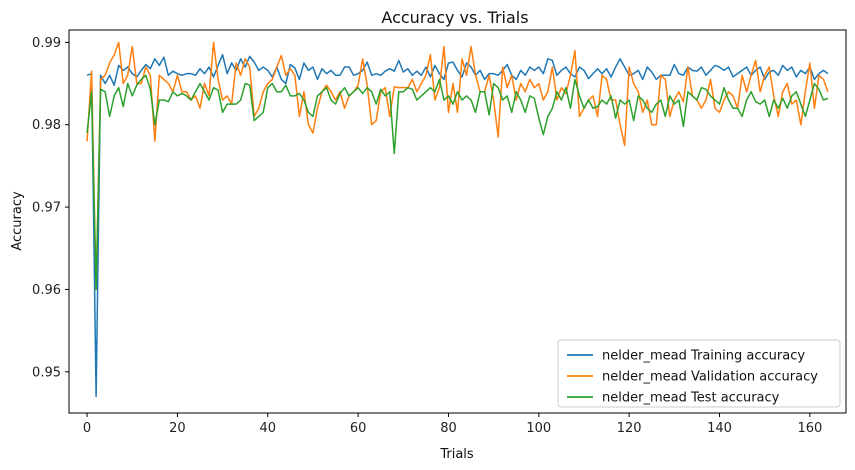  I want to click on x-tick-label: 20, so click(177, 428).